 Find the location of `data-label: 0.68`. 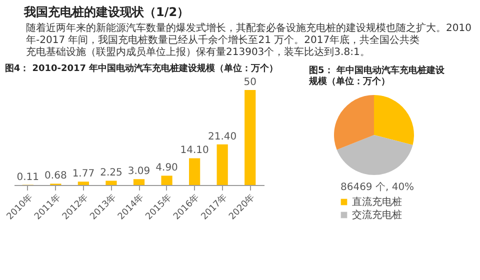

data-label: 0.68 is located at coordinates (55, 176).